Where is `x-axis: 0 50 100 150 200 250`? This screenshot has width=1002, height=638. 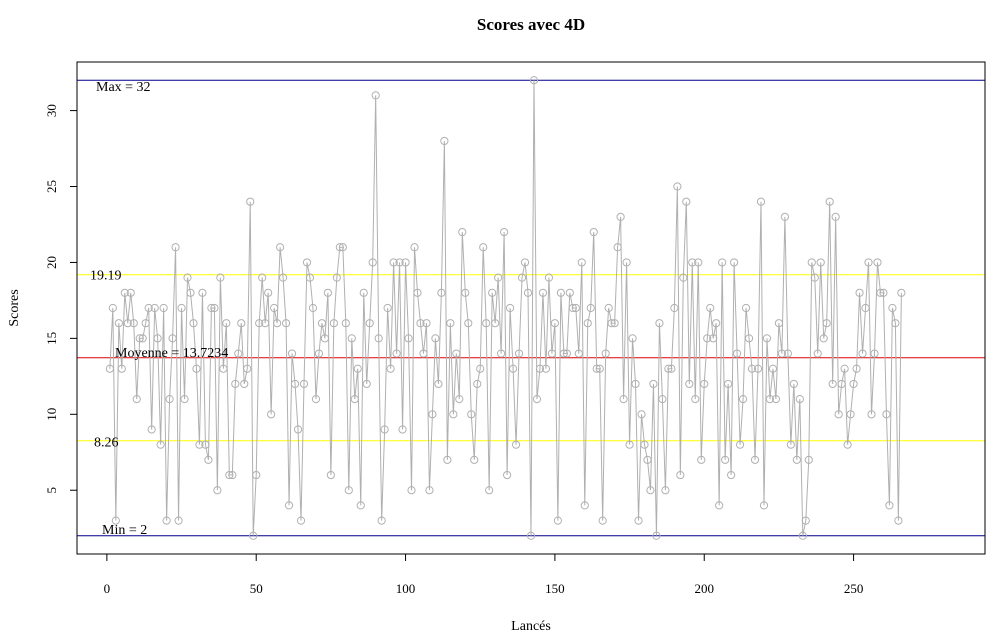 x-axis: 0 50 100 150 200 250 is located at coordinates (483, 574).